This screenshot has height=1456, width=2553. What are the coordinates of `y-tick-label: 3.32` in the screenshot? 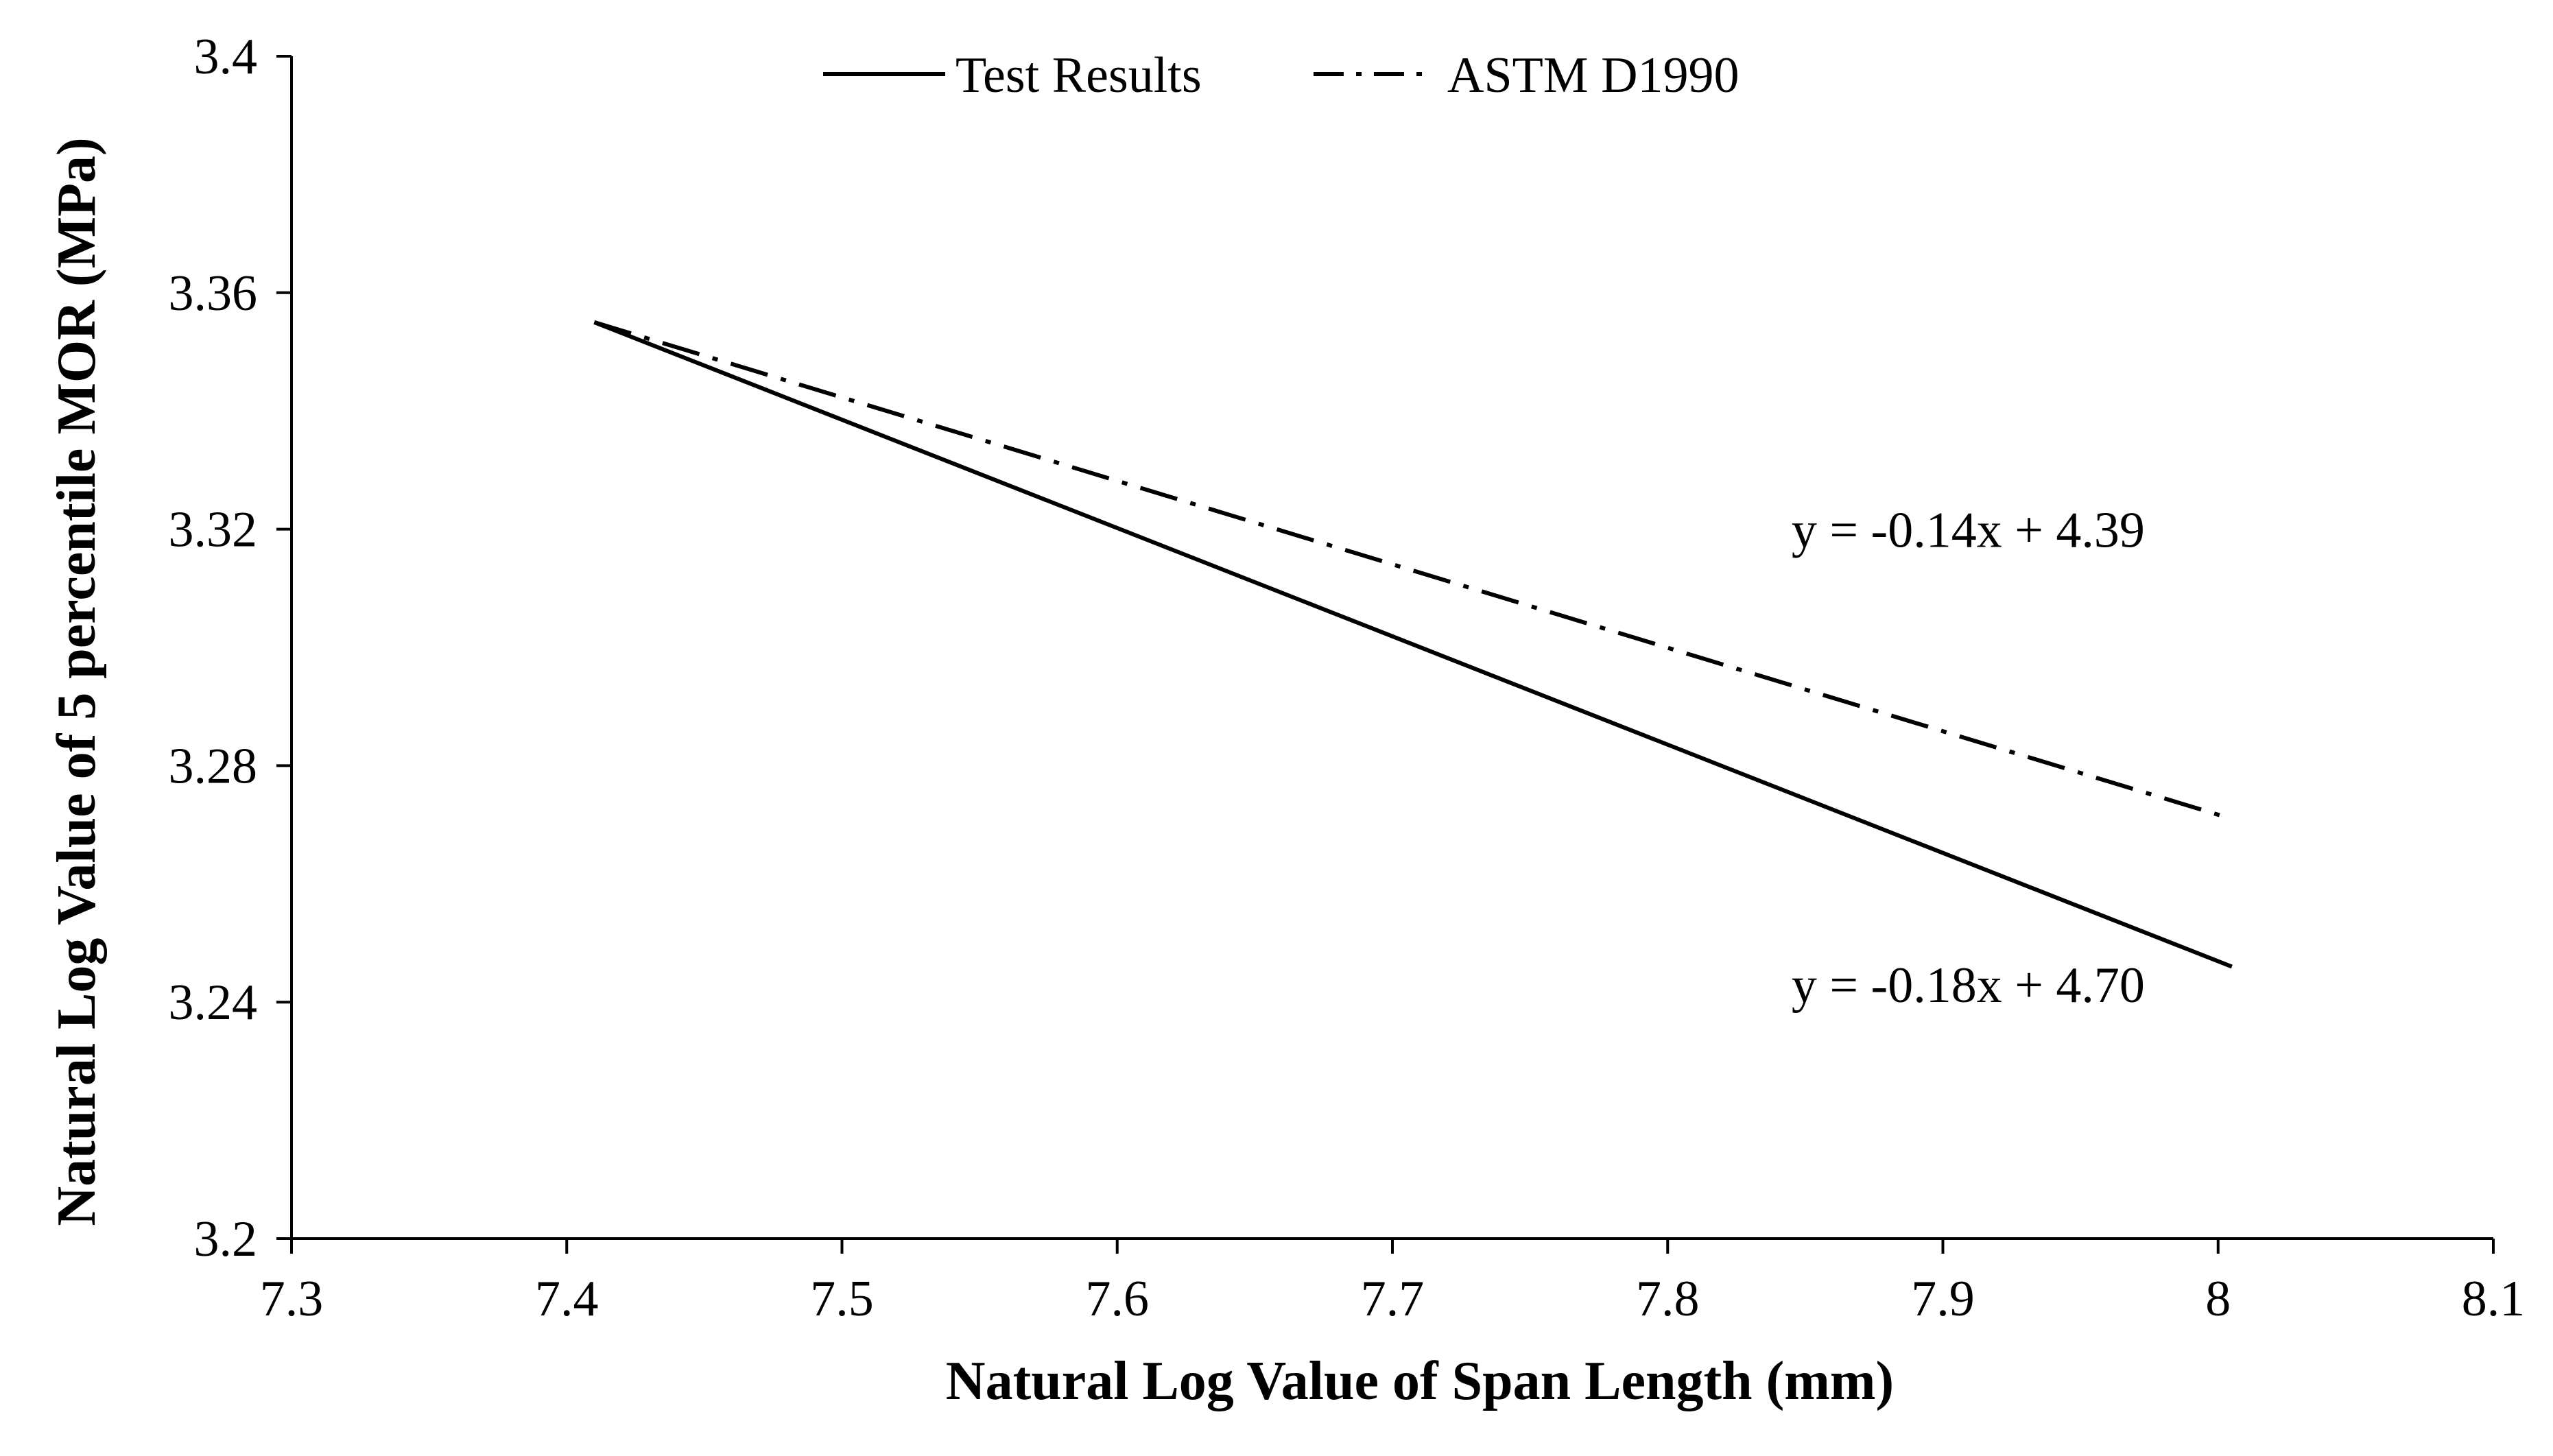 It's located at (213, 530).